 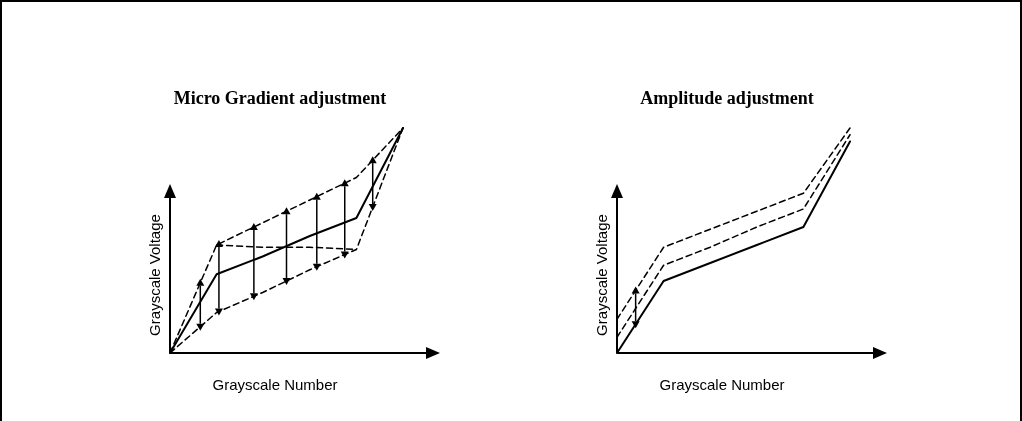 What do you see at coordinates (727, 98) in the screenshot?
I see `chart-title: Amplitude adjustment` at bounding box center [727, 98].